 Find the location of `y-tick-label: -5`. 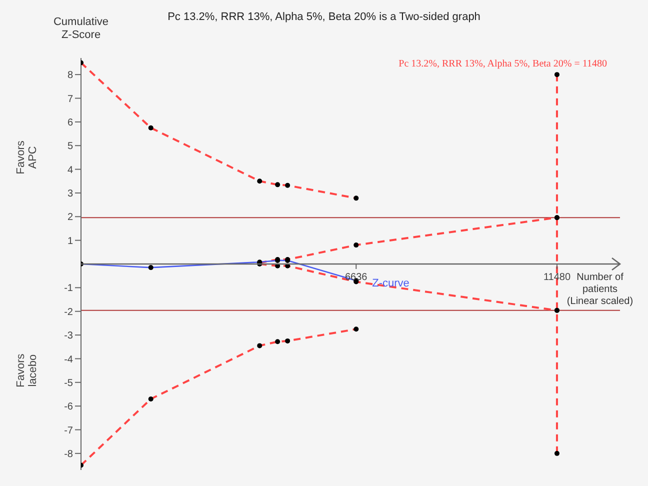

y-tick-label: -5 is located at coordinates (69, 383).